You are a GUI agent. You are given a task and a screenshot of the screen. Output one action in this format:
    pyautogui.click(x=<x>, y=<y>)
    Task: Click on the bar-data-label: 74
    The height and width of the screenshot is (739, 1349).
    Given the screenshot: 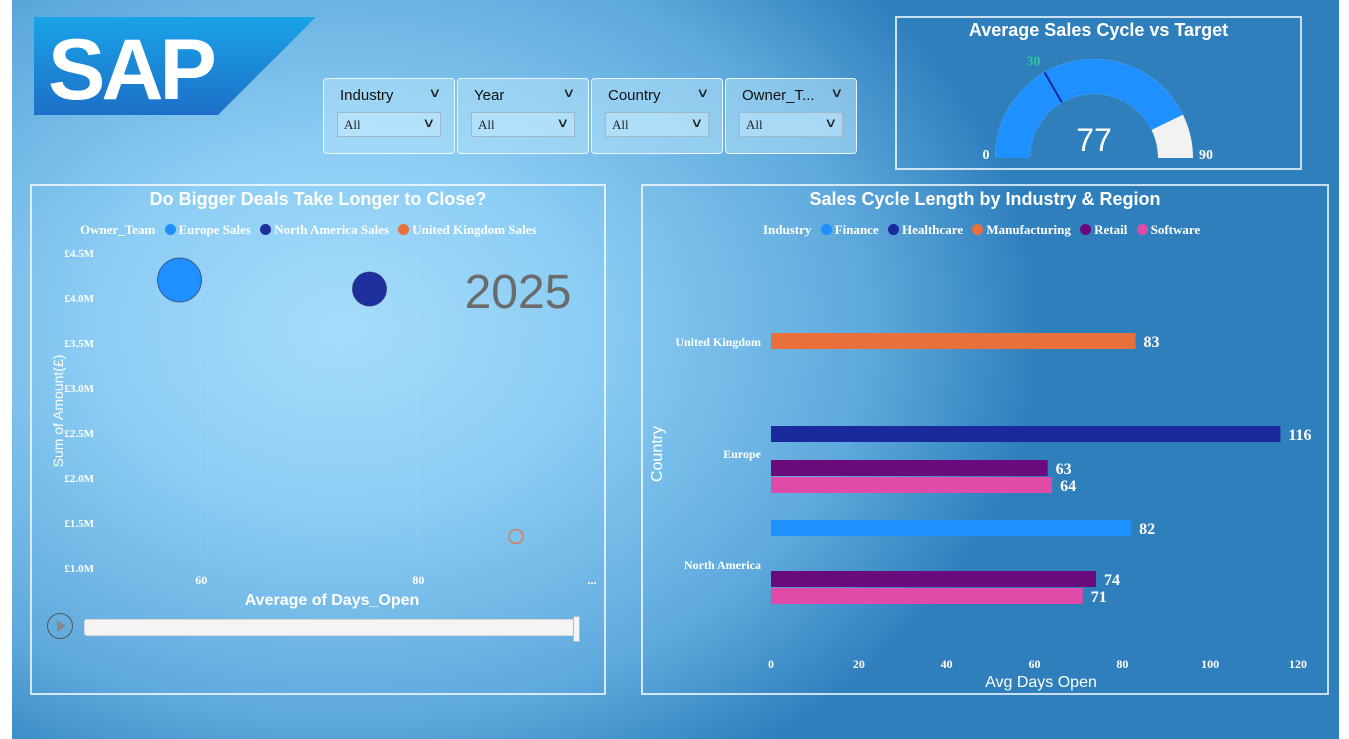 What is the action you would take?
    pyautogui.click(x=1112, y=580)
    